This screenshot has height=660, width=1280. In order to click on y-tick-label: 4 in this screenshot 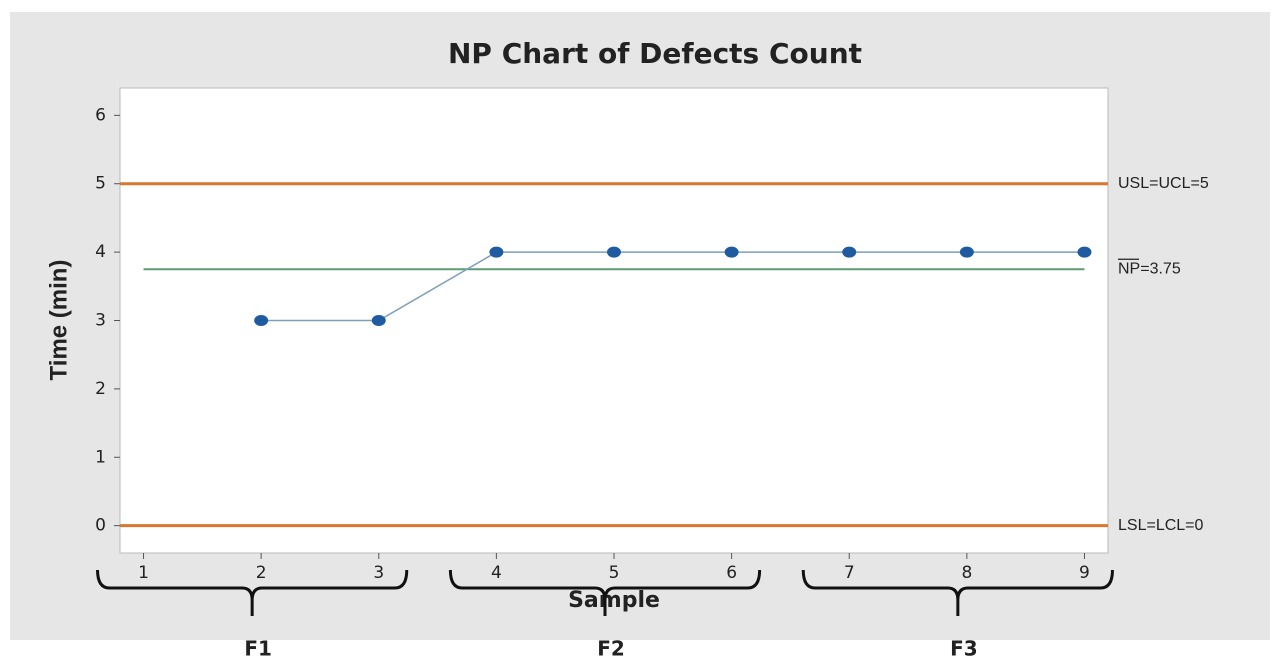, I will do `click(100, 252)`.